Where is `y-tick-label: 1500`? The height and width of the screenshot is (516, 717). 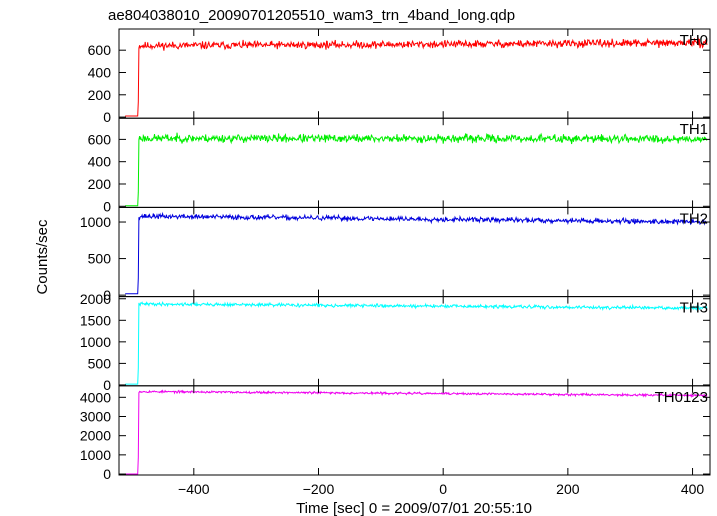 y-tick-label: 1500 is located at coordinates (95, 320).